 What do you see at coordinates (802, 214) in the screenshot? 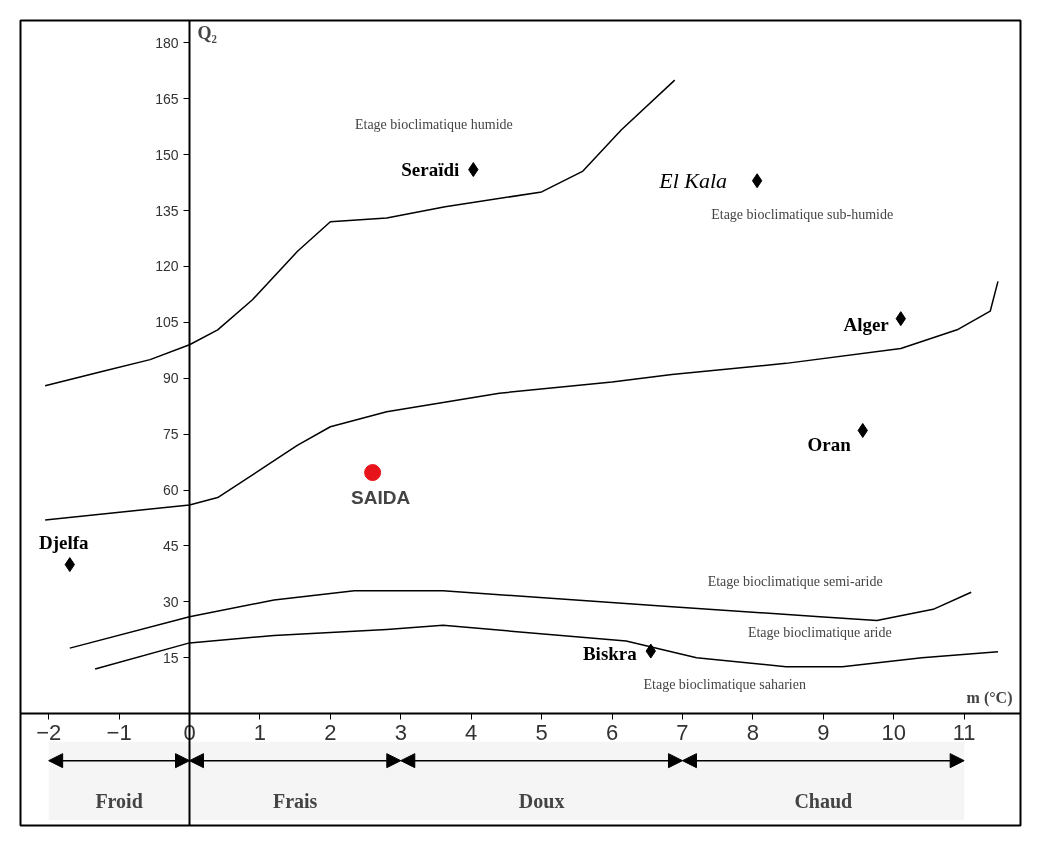
I see `annotation: Etage bioclimatique sub-humide` at bounding box center [802, 214].